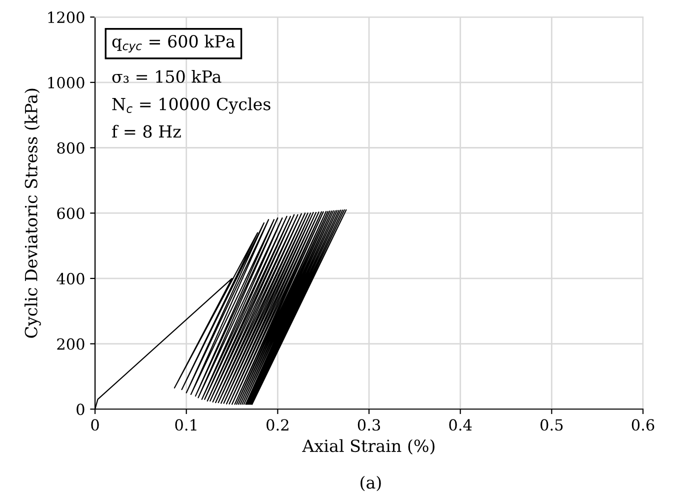 This screenshot has width=674, height=502. Describe the element at coordinates (185, 425) in the screenshot. I see `x-tick-label: 0.1` at that location.